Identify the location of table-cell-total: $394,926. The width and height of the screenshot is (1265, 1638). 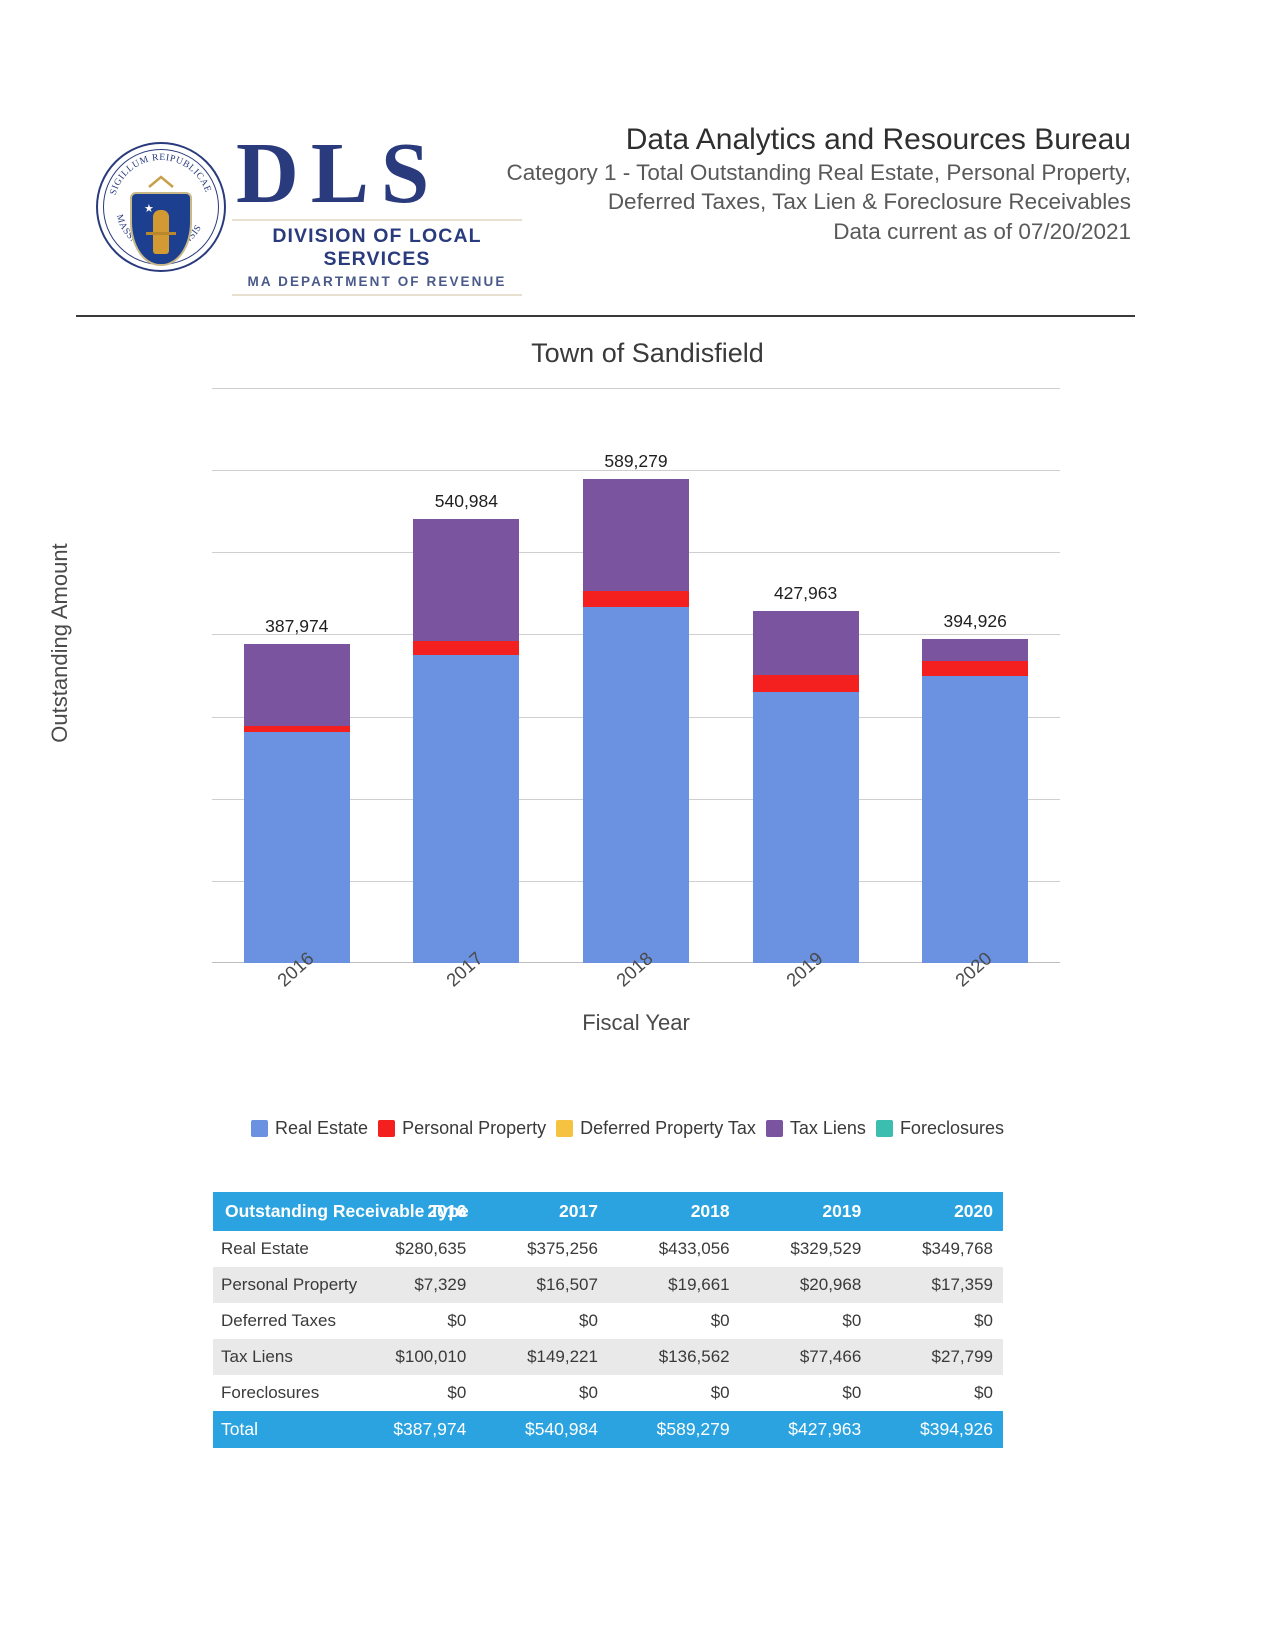
(937, 1429).